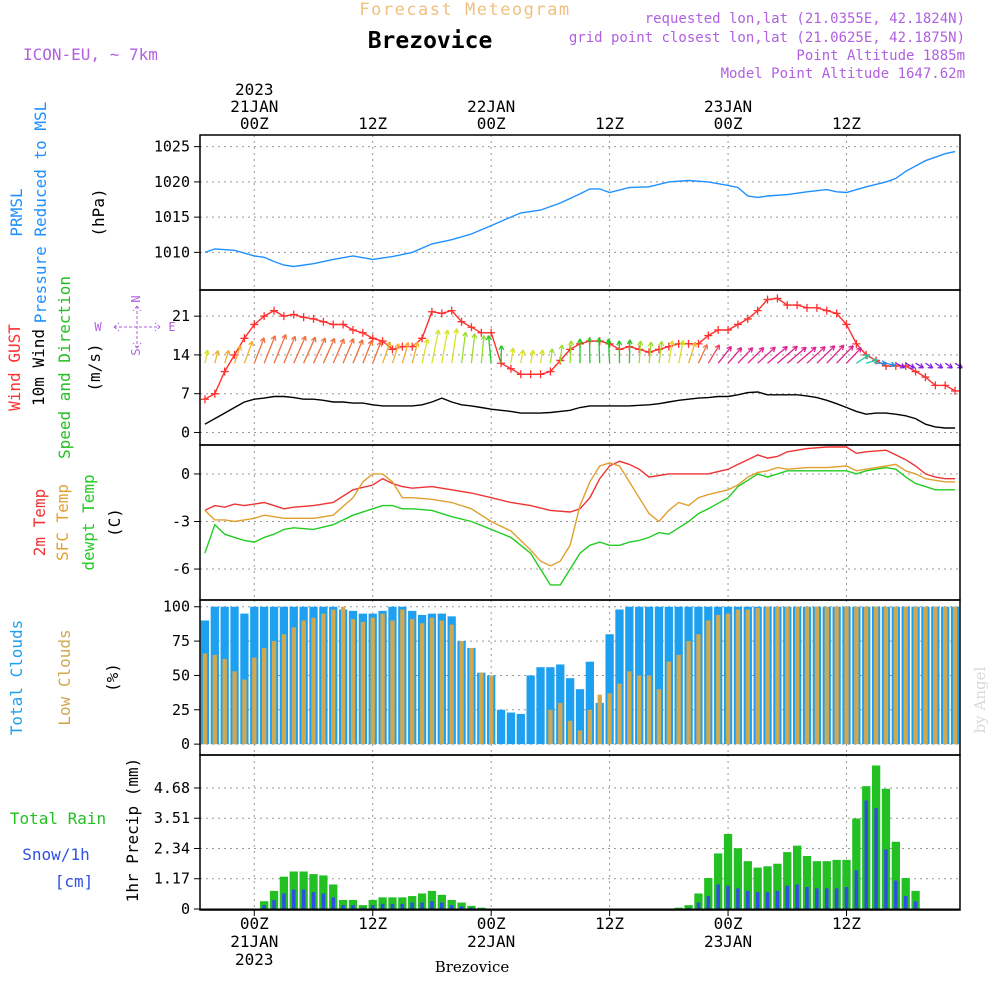 This screenshot has height=1000, width=1000. I want to click on time-label-top: 00Z, so click(491, 123).